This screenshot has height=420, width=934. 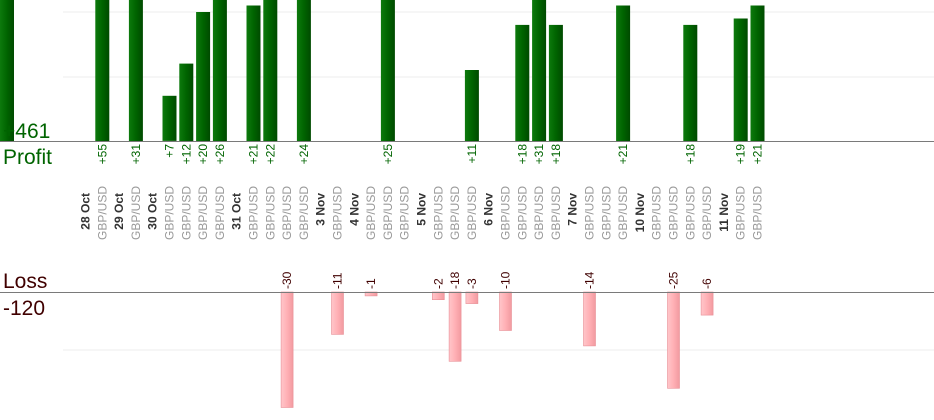 I want to click on profit-value-label: +25, so click(x=388, y=154).